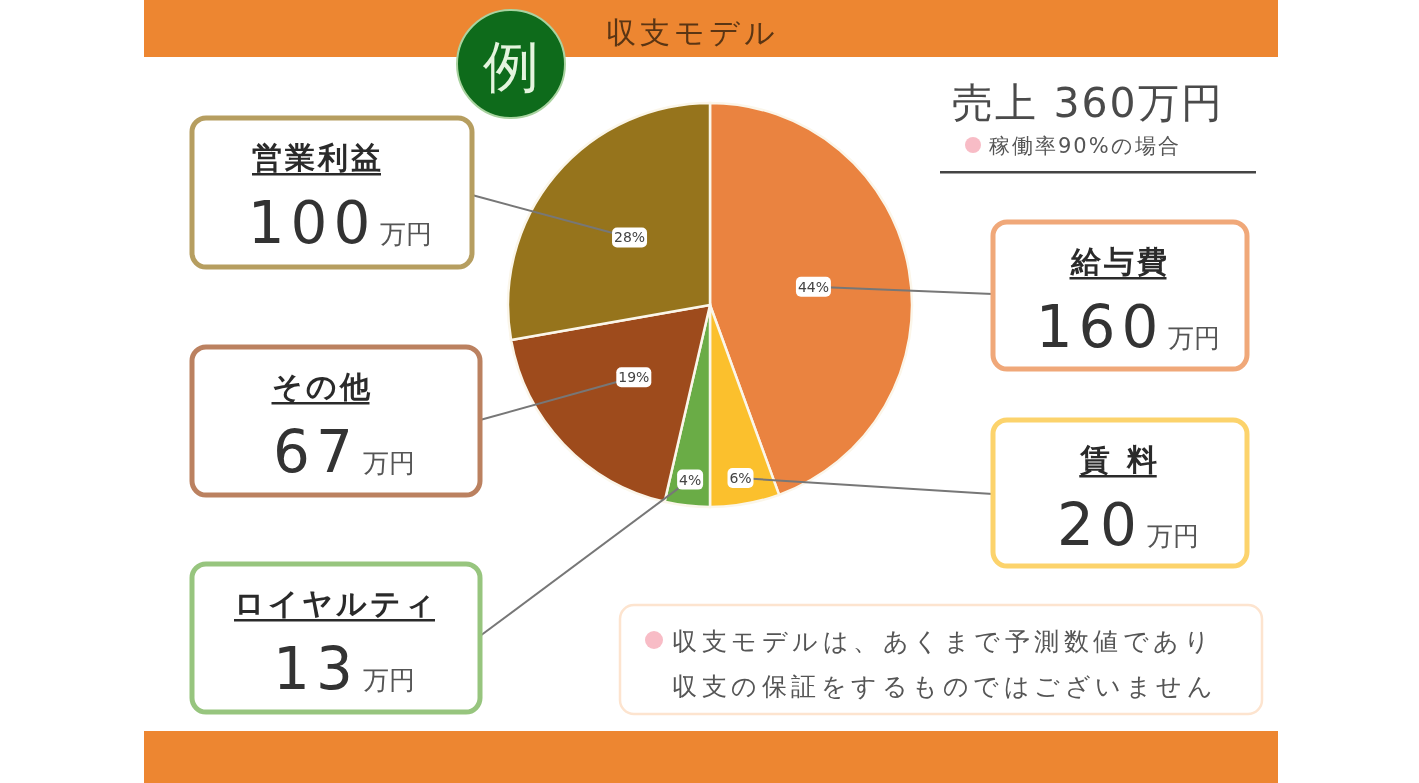 The width and height of the screenshot is (1419, 783). I want to click on text: 稼働率90%の場合, so click(1085, 146).